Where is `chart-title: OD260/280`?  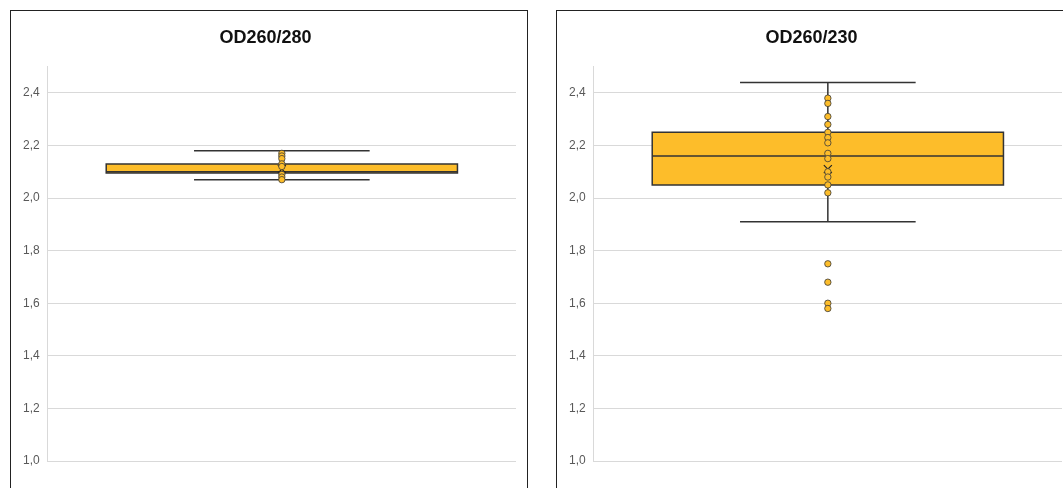 chart-title: OD260/280 is located at coordinates (265, 36).